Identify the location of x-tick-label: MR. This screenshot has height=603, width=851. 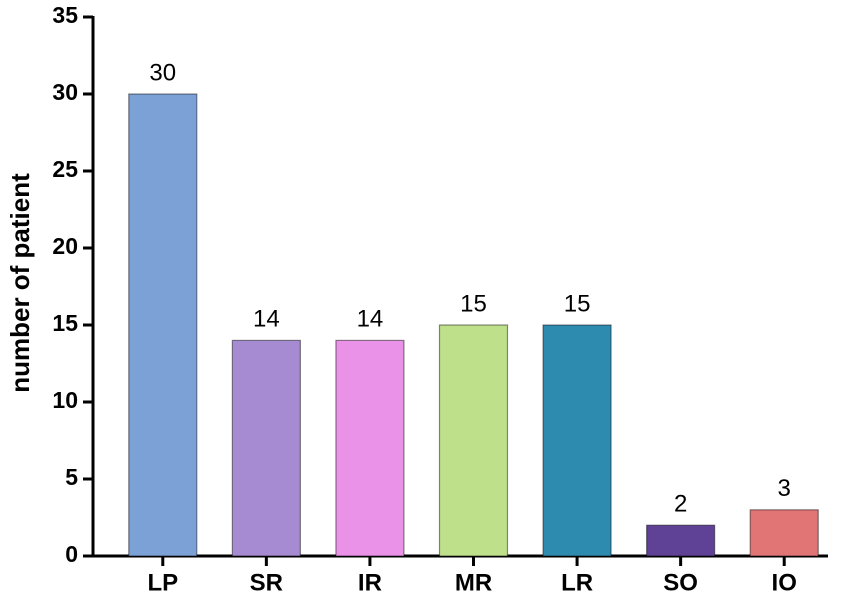
(473, 582).